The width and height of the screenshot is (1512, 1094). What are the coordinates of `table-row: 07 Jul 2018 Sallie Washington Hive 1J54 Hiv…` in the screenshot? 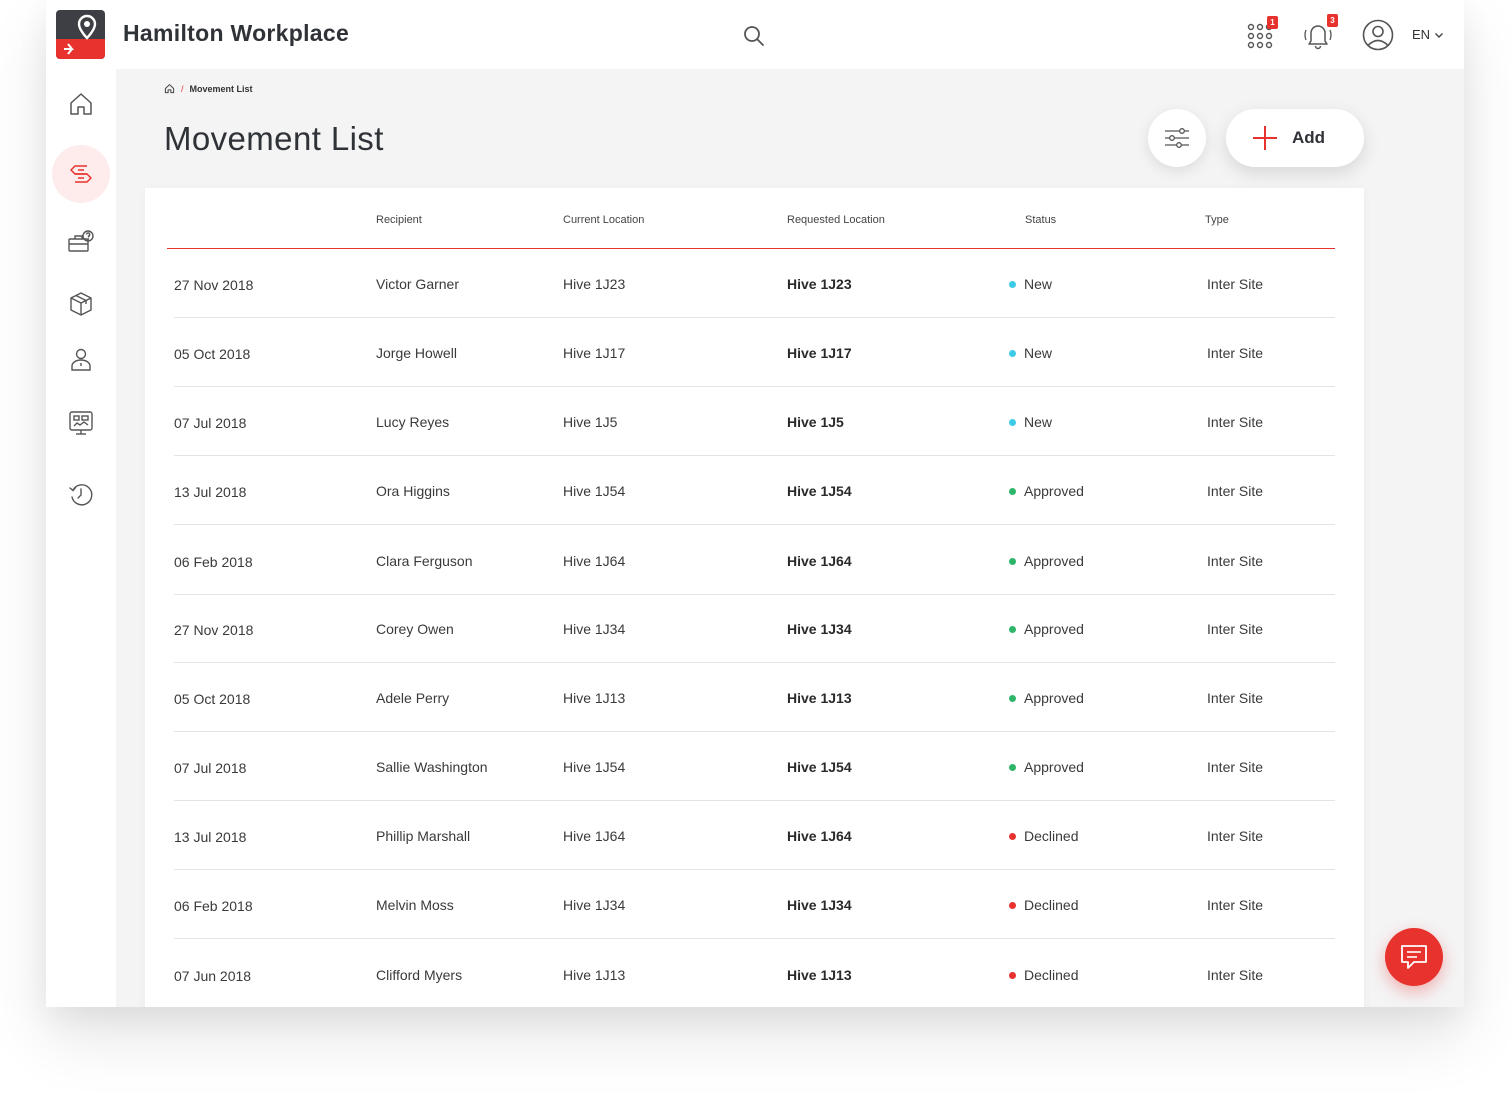 It's located at (754, 766).